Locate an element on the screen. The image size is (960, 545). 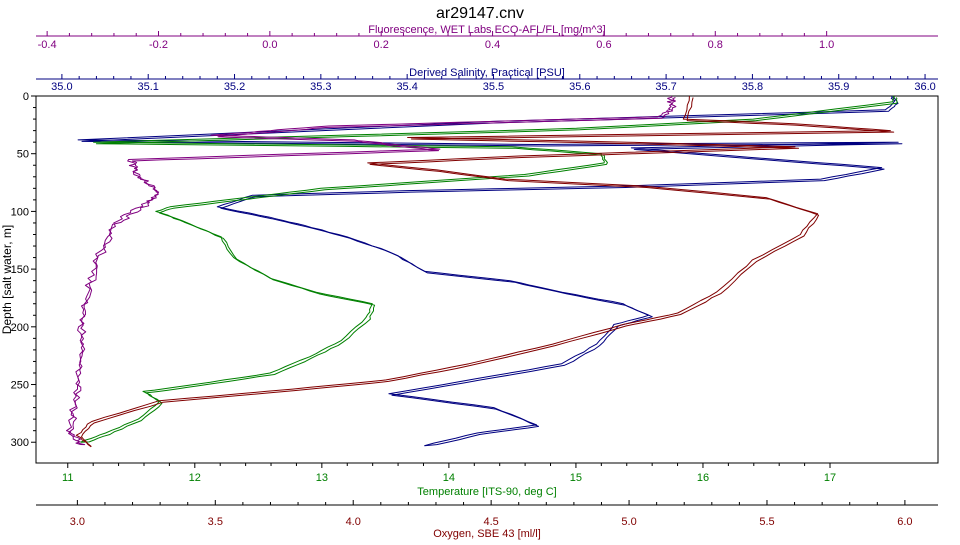
depth-tick-label: 0 is located at coordinates (26, 97).